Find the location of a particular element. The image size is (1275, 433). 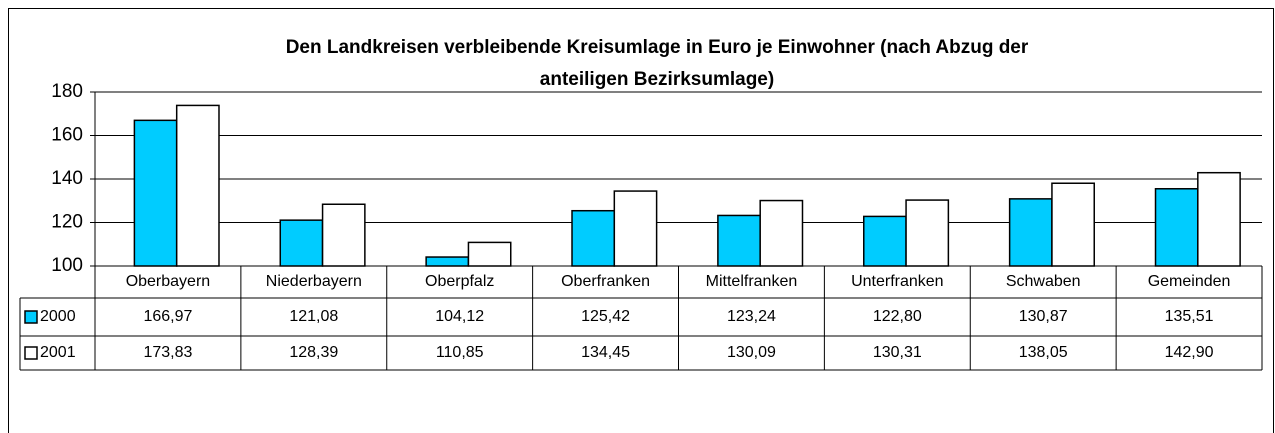

y-tick-label: 120 is located at coordinates (67, 222).